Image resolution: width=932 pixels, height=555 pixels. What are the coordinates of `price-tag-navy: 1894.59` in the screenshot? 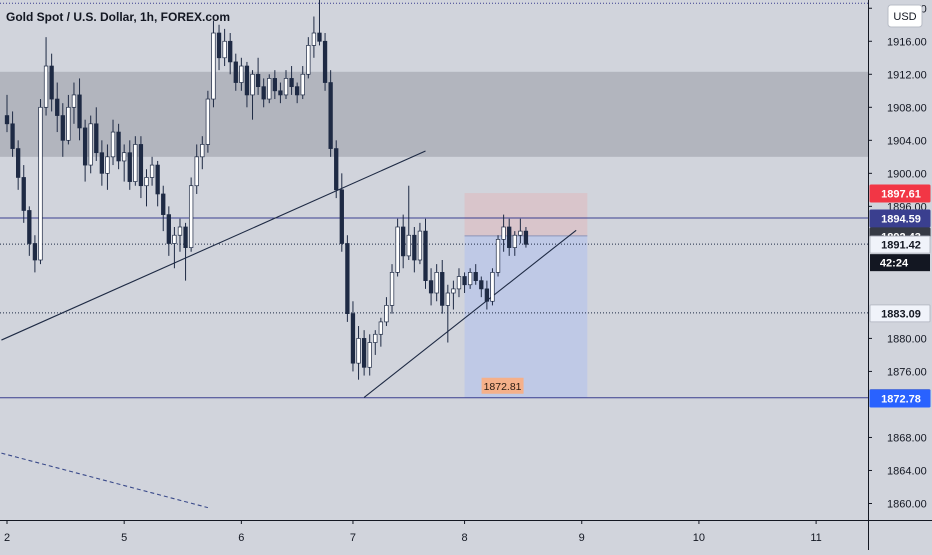 It's located at (900, 218).